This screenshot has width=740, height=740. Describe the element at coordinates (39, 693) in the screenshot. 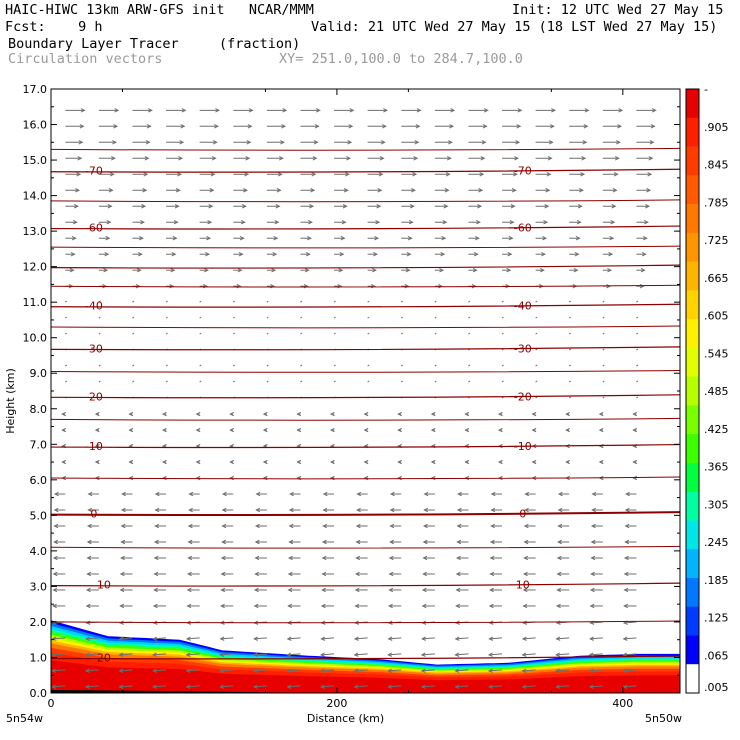

I see `y-tick-label-0: 0.0` at that location.